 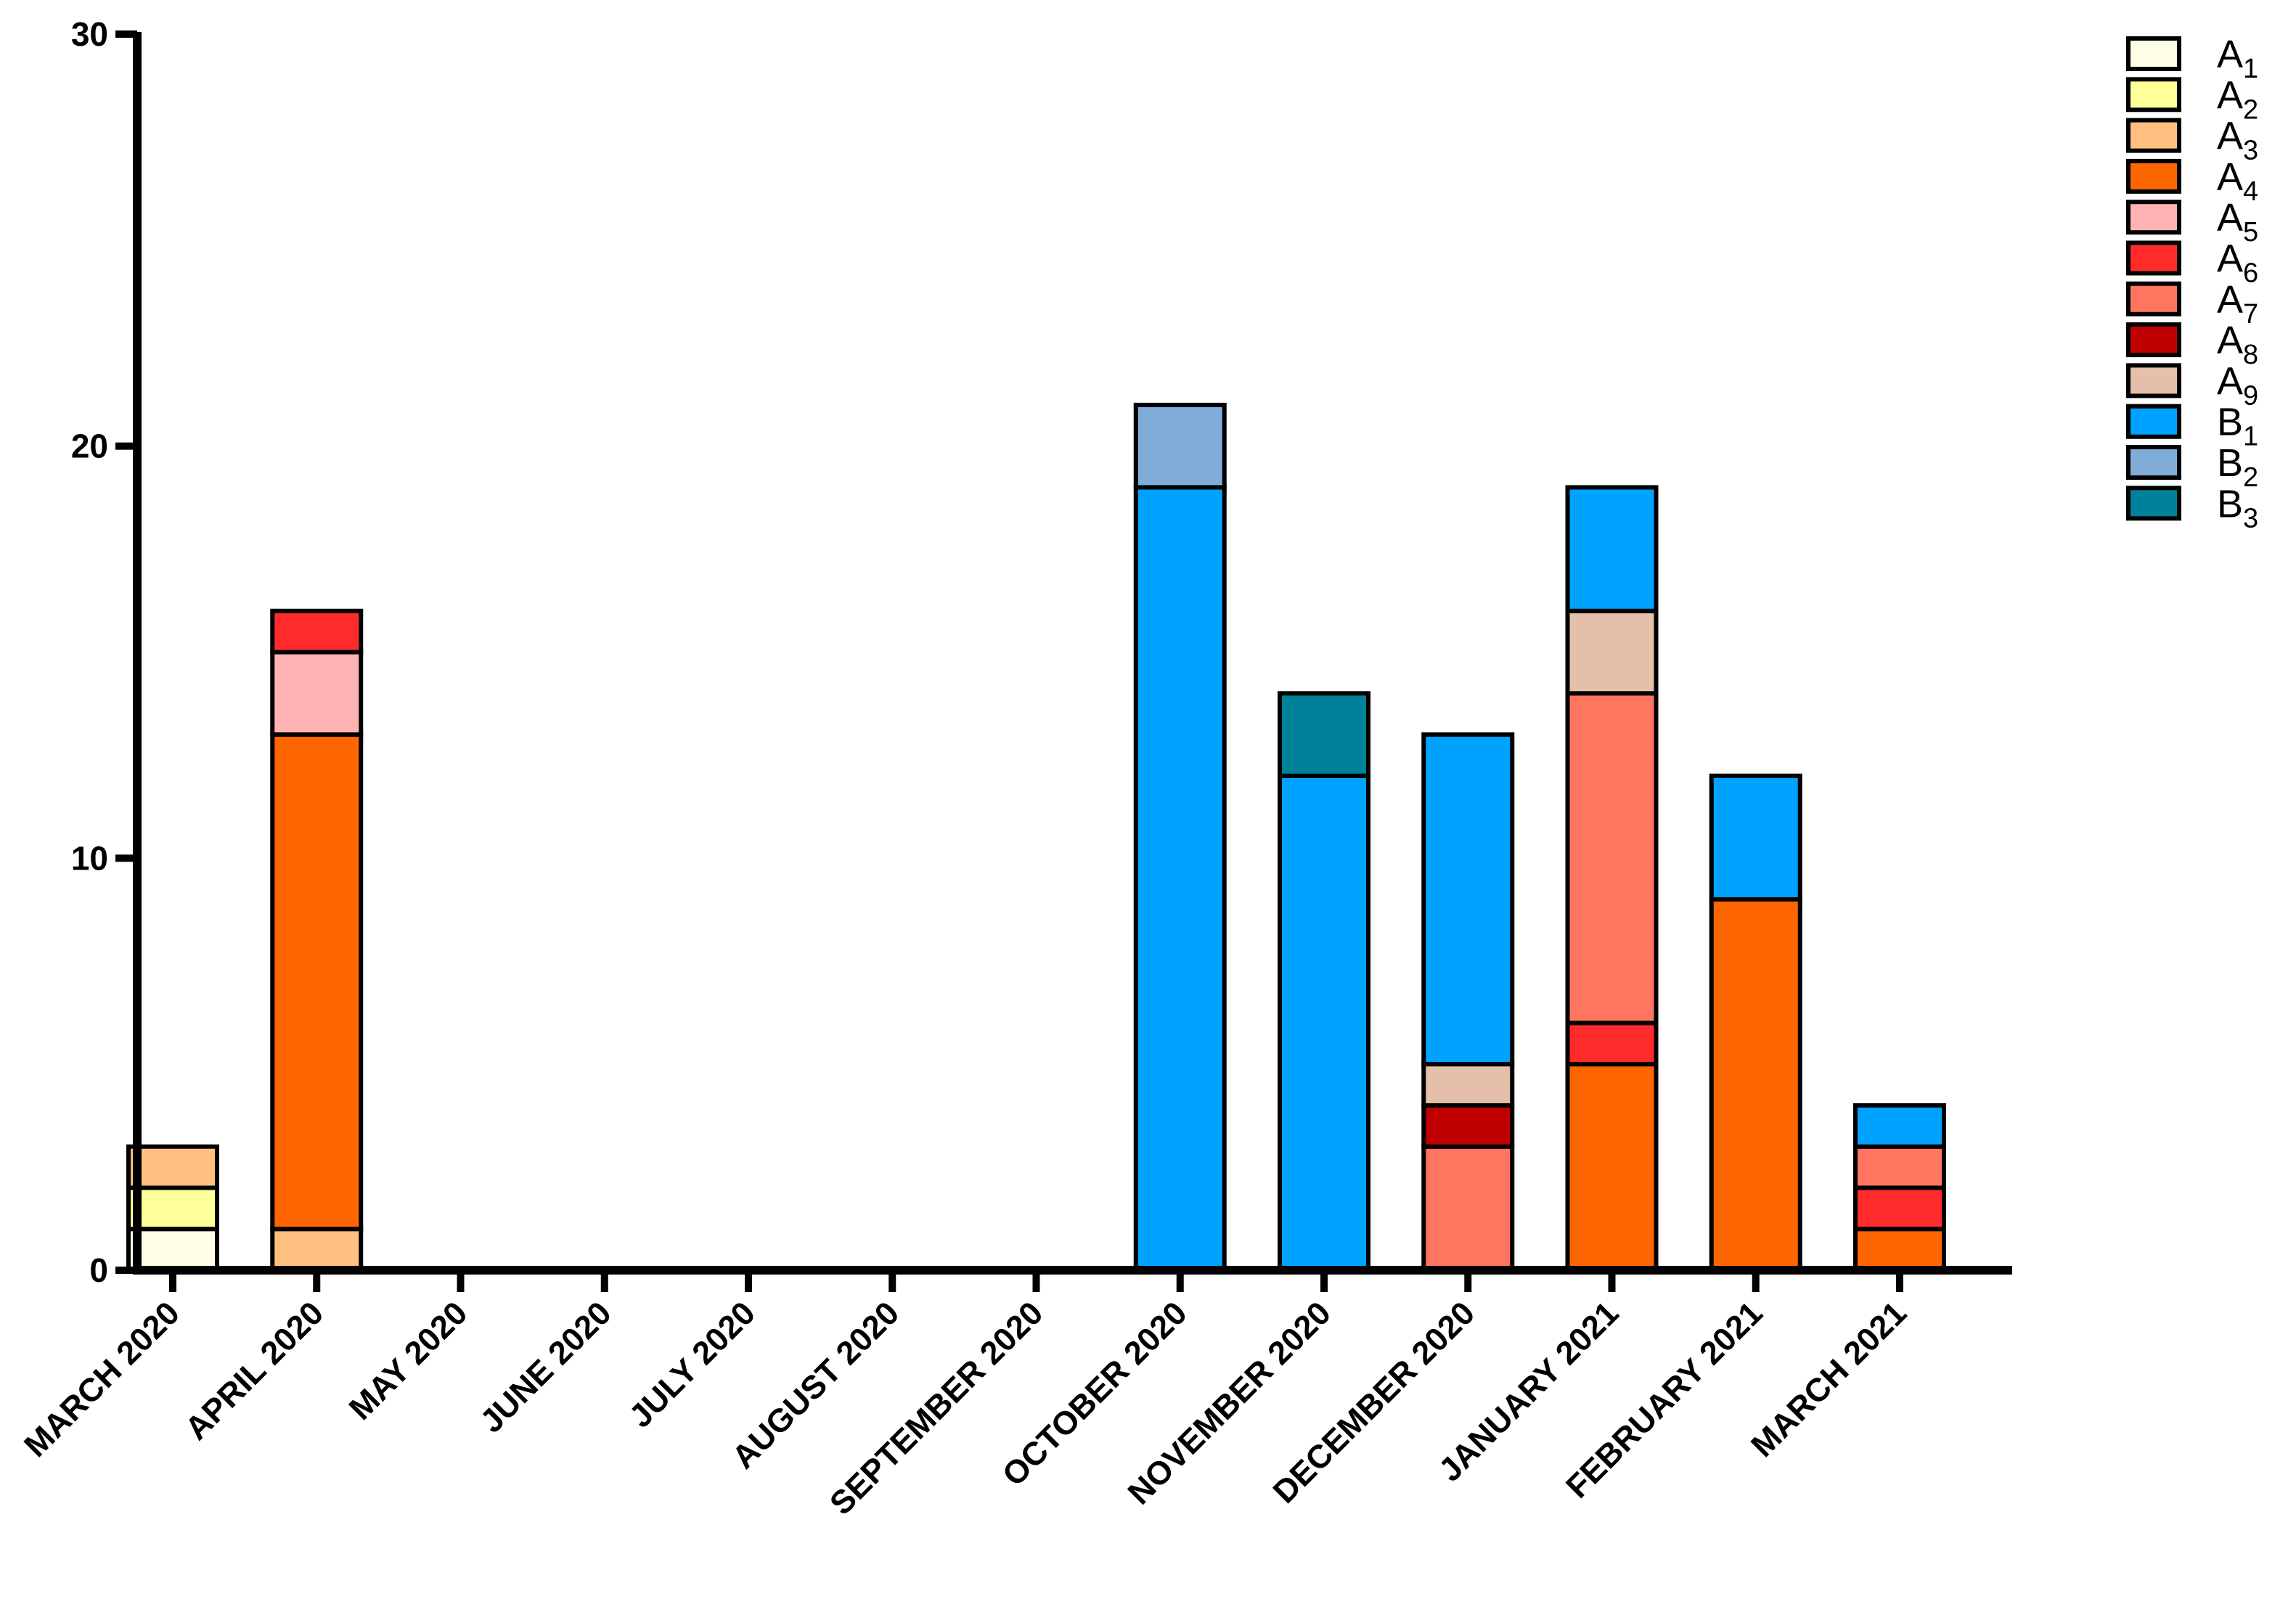 What do you see at coordinates (2192, 467) in the screenshot?
I see `legend-item-b2: B2` at bounding box center [2192, 467].